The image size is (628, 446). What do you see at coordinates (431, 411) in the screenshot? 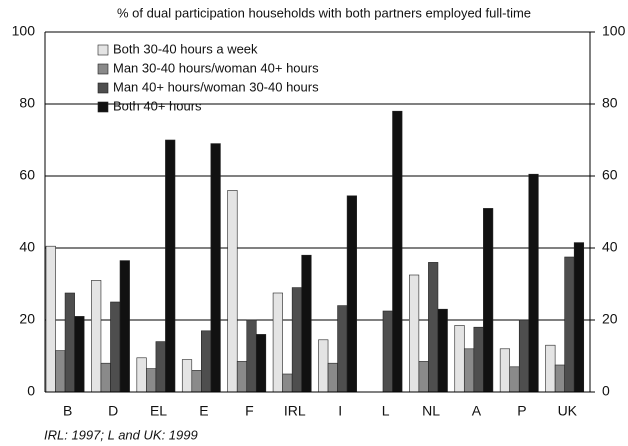
I see `x-tick-label: NL` at bounding box center [431, 411].